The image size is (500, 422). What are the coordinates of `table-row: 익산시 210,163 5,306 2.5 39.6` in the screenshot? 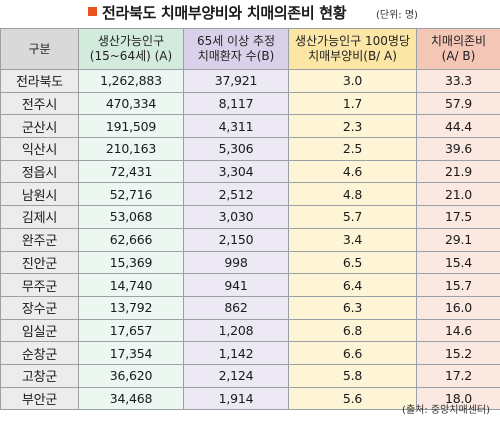 It's located at (250, 149).